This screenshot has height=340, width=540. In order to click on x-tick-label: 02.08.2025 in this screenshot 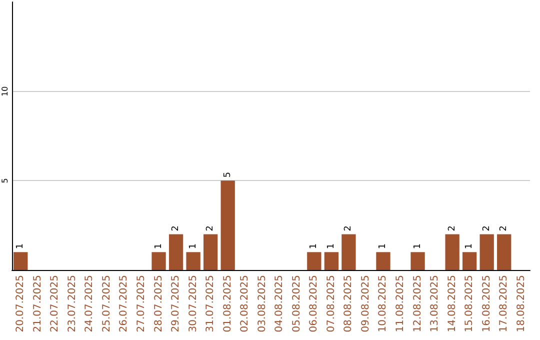, I will do `click(245, 303)`.